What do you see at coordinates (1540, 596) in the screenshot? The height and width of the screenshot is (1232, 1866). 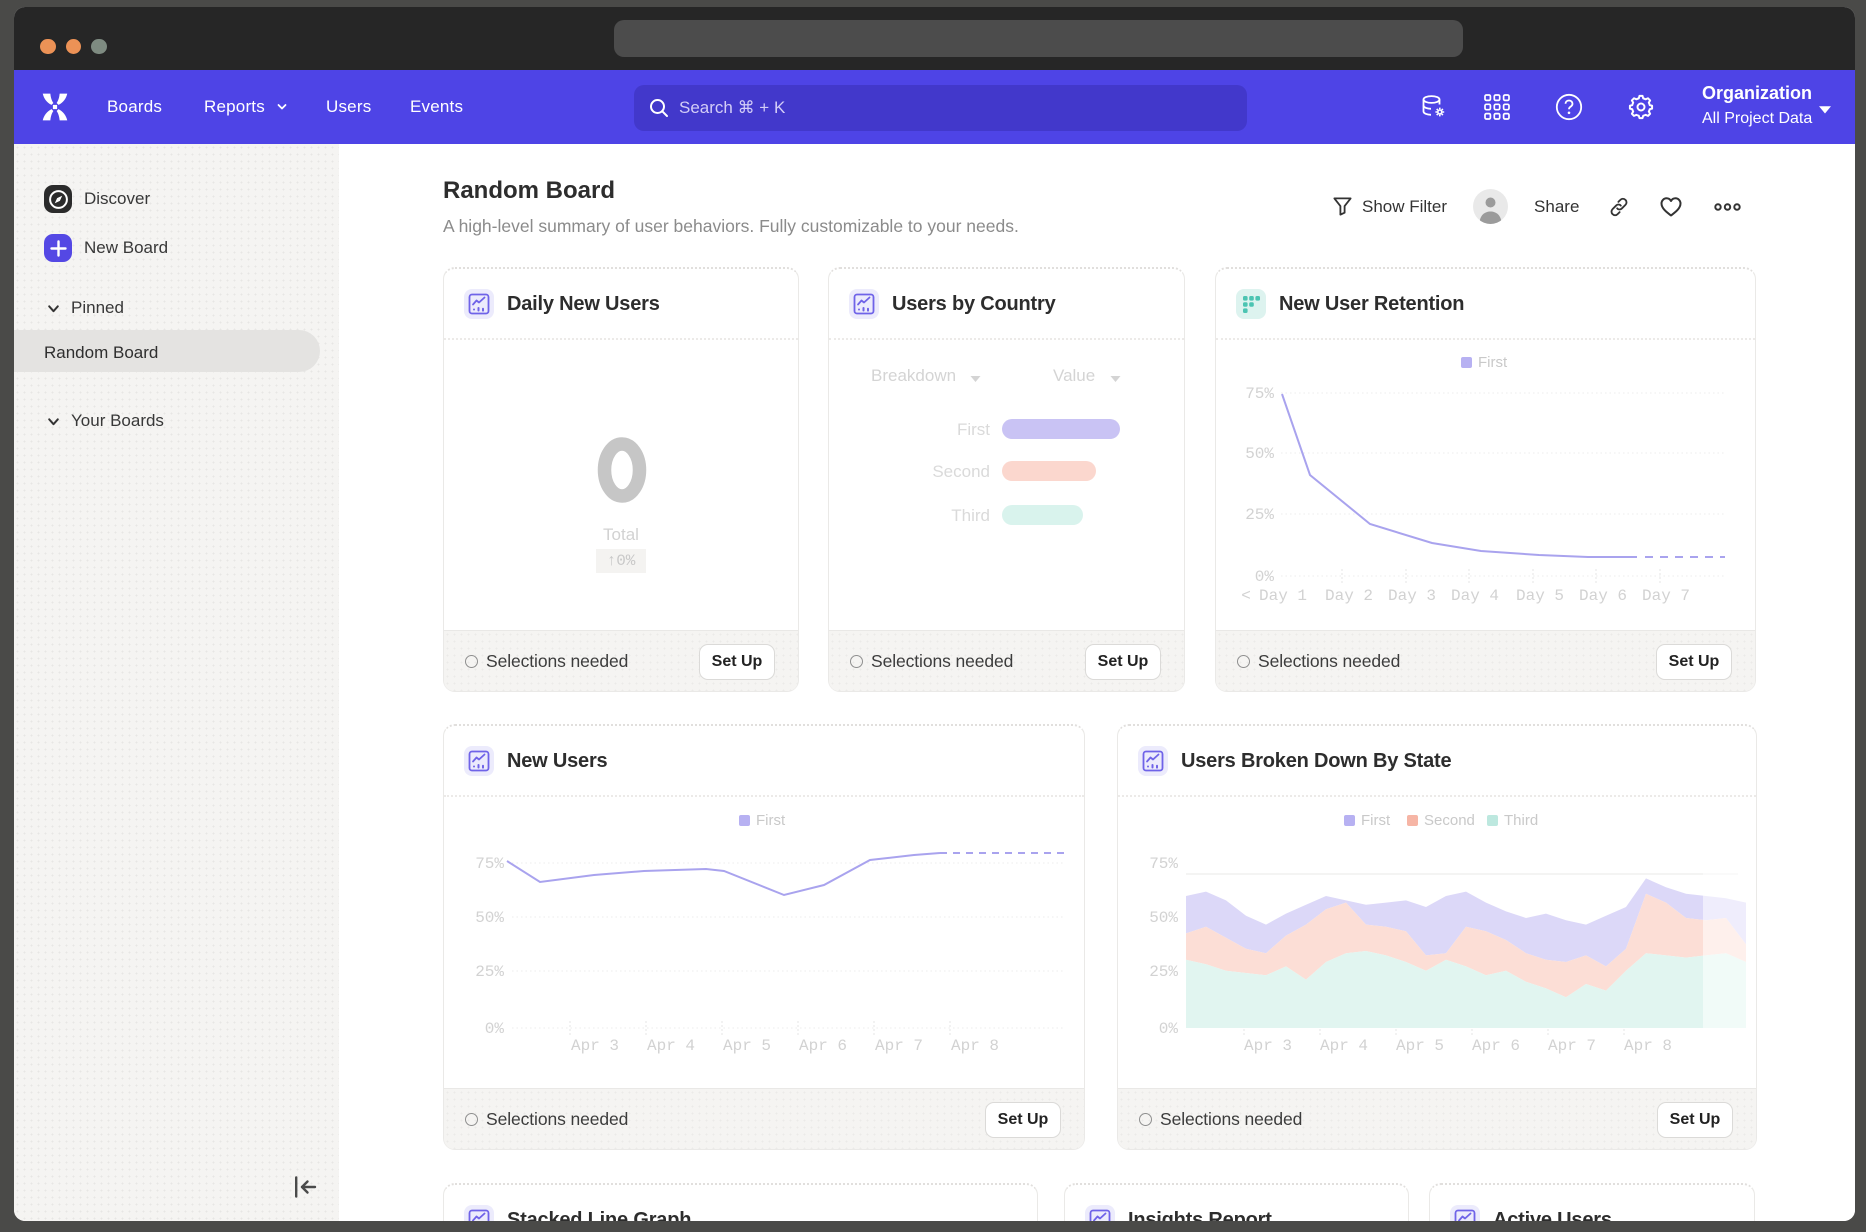 I see `svg-text: Day 5` at bounding box center [1540, 596].